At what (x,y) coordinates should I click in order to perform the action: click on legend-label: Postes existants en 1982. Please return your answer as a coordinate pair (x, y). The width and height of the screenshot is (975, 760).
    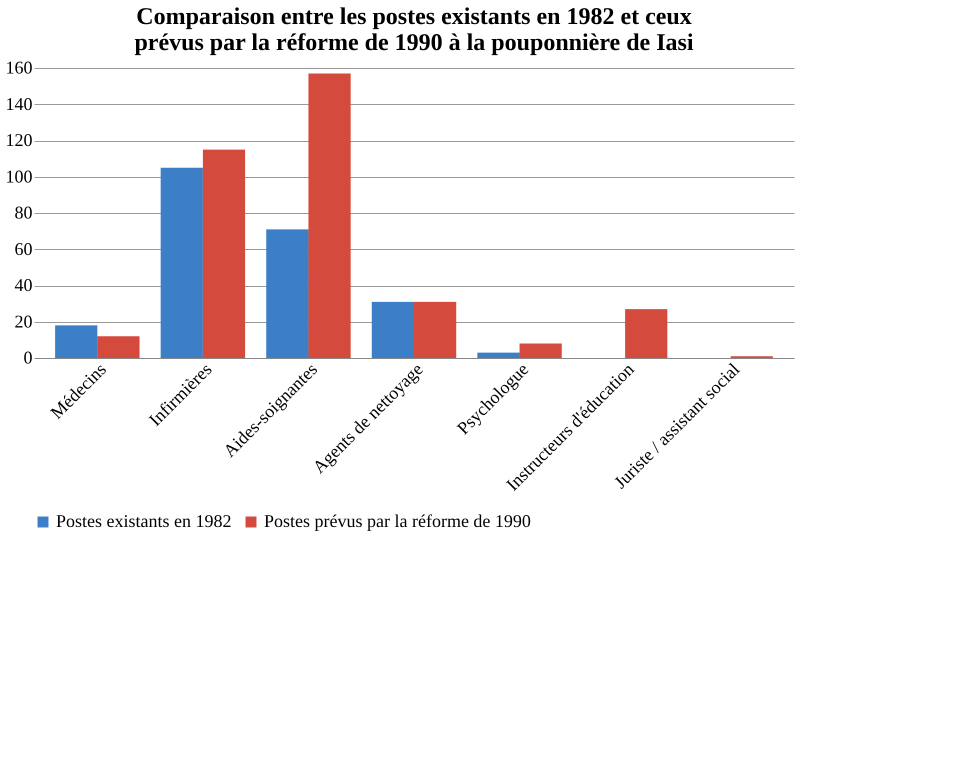
    Looking at the image, I should click on (144, 521).